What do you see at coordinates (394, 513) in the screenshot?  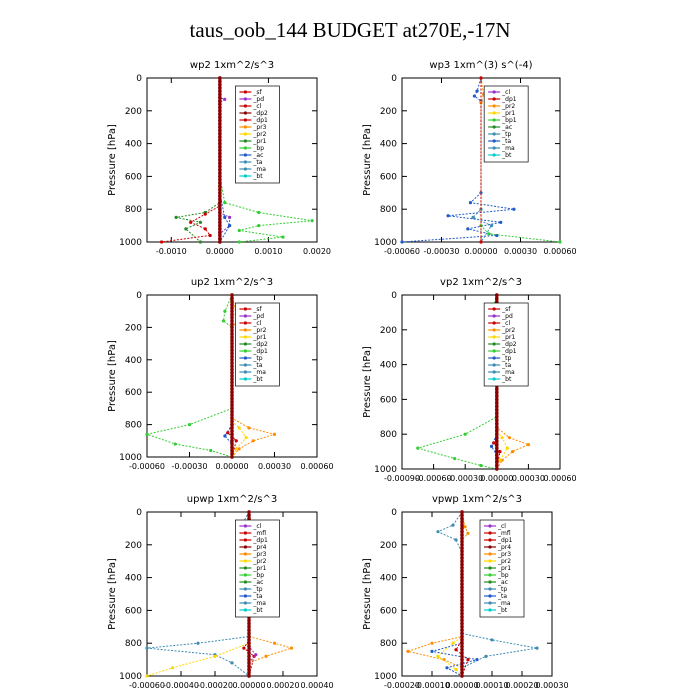 I see `y-tick-label: 0` at bounding box center [394, 513].